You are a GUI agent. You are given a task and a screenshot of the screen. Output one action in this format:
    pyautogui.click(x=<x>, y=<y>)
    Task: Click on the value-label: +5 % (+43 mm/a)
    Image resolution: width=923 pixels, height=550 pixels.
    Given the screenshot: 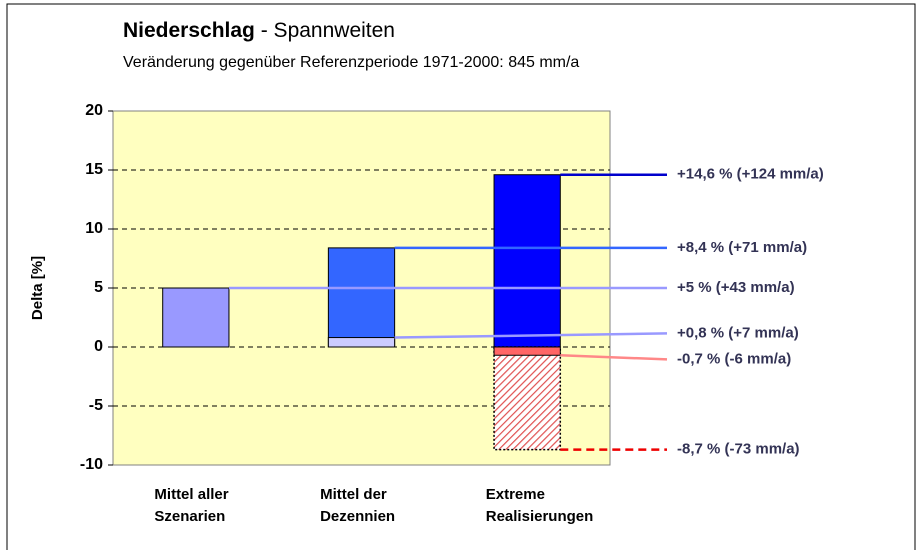 What is the action you would take?
    pyautogui.click(x=736, y=287)
    